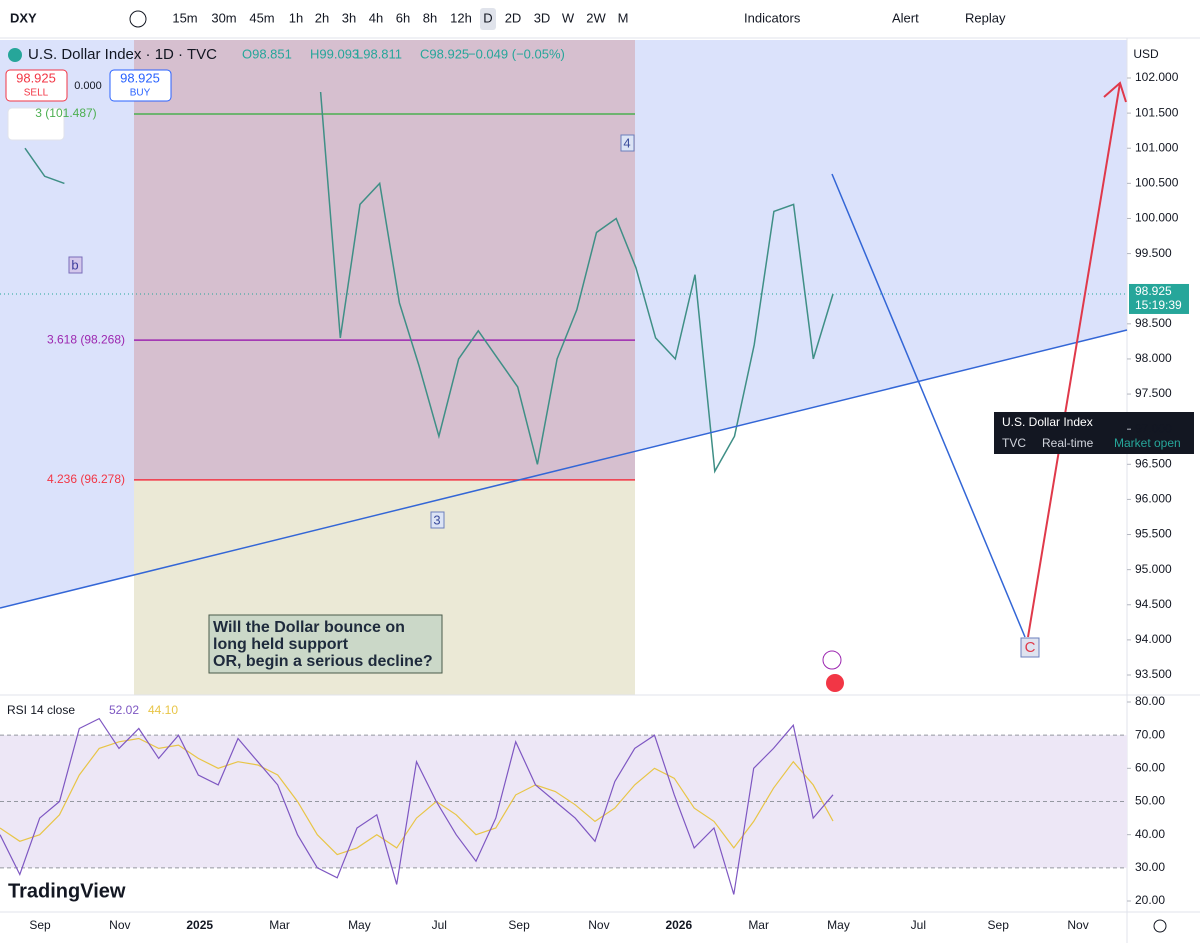 This screenshot has width=1200, height=948. I want to click on interval-button: 30m, so click(223, 17).